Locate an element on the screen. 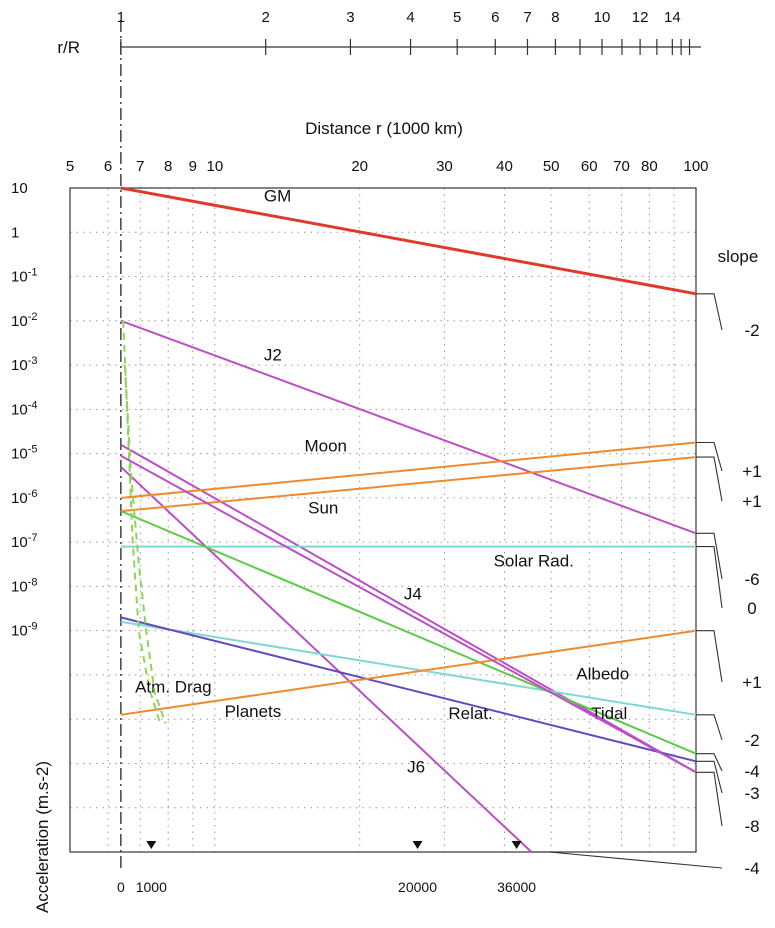  y-tick-label: 10⁻⁴ is located at coordinates (24, 408).